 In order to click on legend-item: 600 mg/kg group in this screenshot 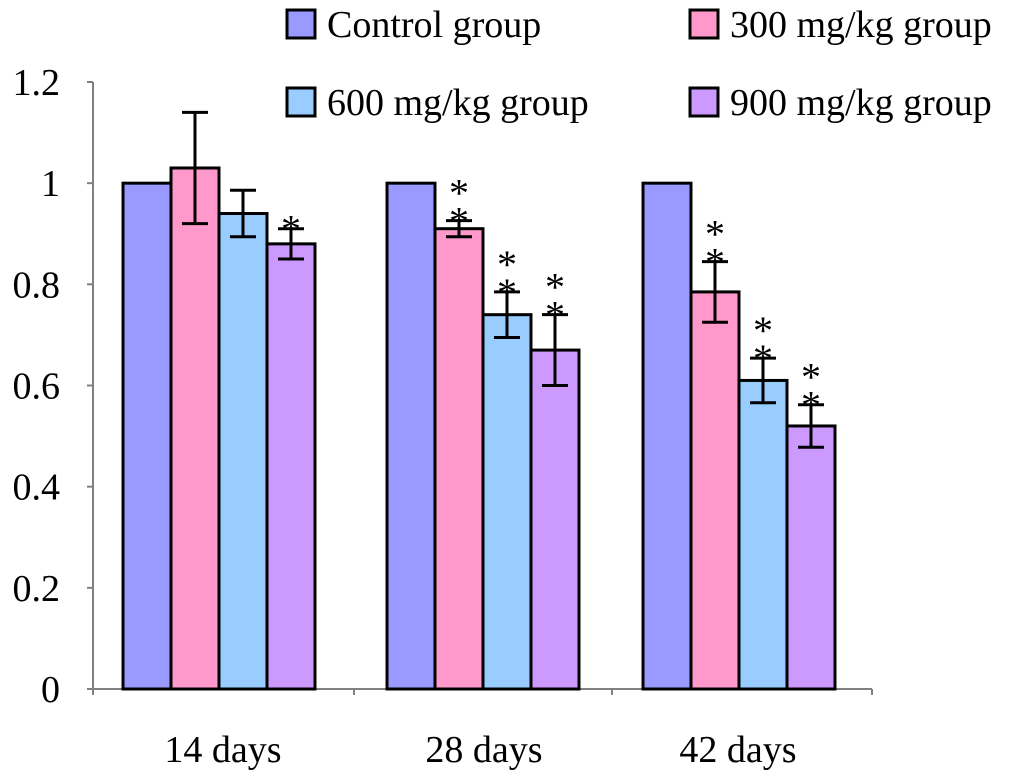, I will do `click(437, 103)`.